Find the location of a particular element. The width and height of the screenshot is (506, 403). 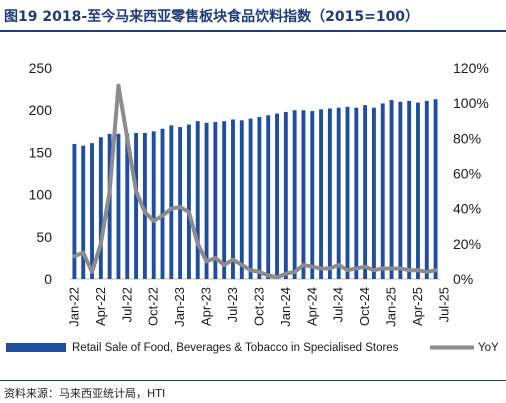

left-tick-label: 50 is located at coordinates (44, 237).